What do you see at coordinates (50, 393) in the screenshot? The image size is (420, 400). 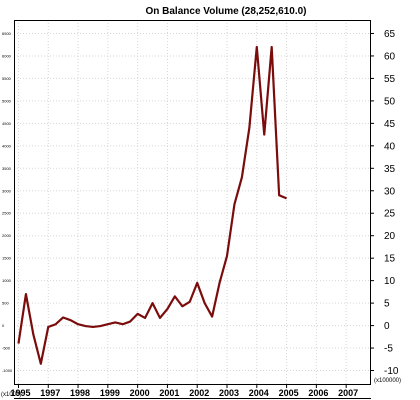 I see `x-tick-label: 1997` at bounding box center [50, 393].